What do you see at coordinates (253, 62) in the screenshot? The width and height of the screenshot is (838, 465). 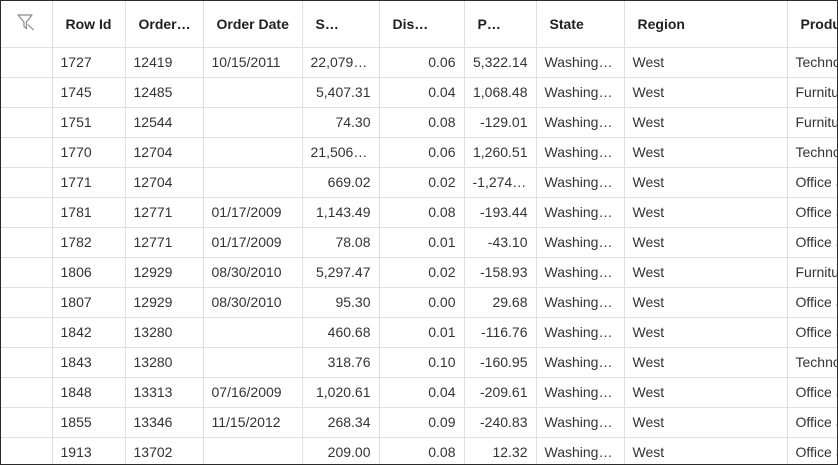 I see `cell-order-date: 10/15/2011` at bounding box center [253, 62].